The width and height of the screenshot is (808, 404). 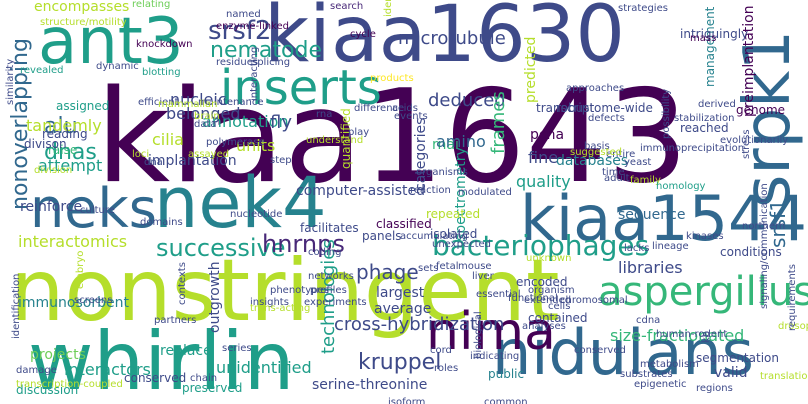 What do you see at coordinates (461, 141) in the screenshot?
I see `word-amino: amino` at bounding box center [461, 141].